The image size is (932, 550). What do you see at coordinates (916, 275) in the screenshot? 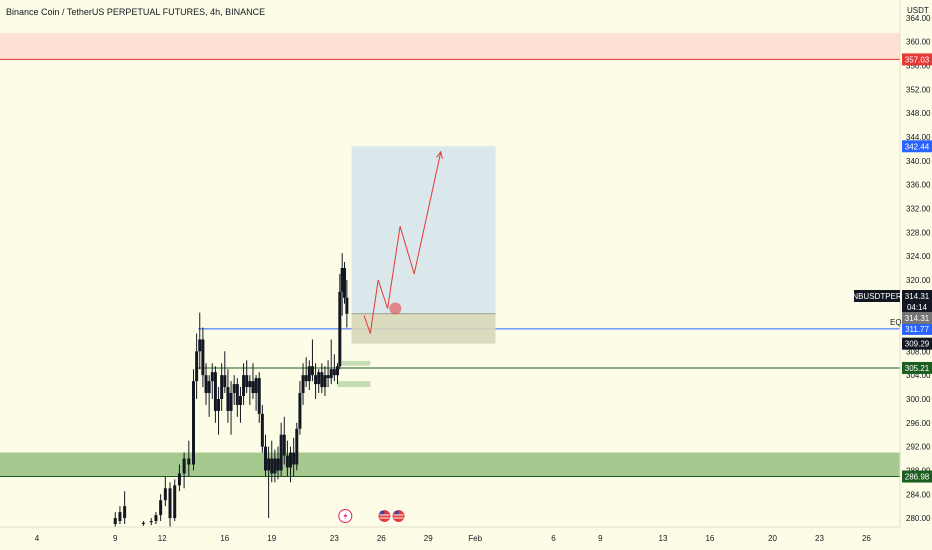
I see `price-axis-bg` at bounding box center [916, 275].